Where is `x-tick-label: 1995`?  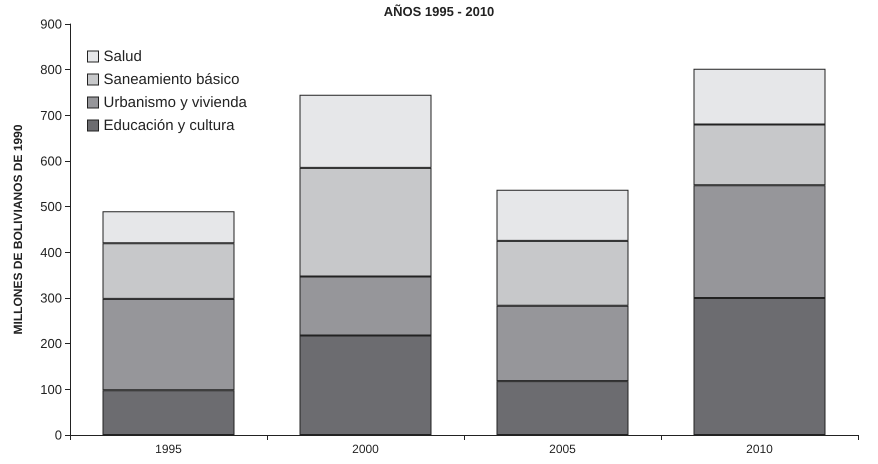
x-tick-label: 1995 is located at coordinates (168, 449).